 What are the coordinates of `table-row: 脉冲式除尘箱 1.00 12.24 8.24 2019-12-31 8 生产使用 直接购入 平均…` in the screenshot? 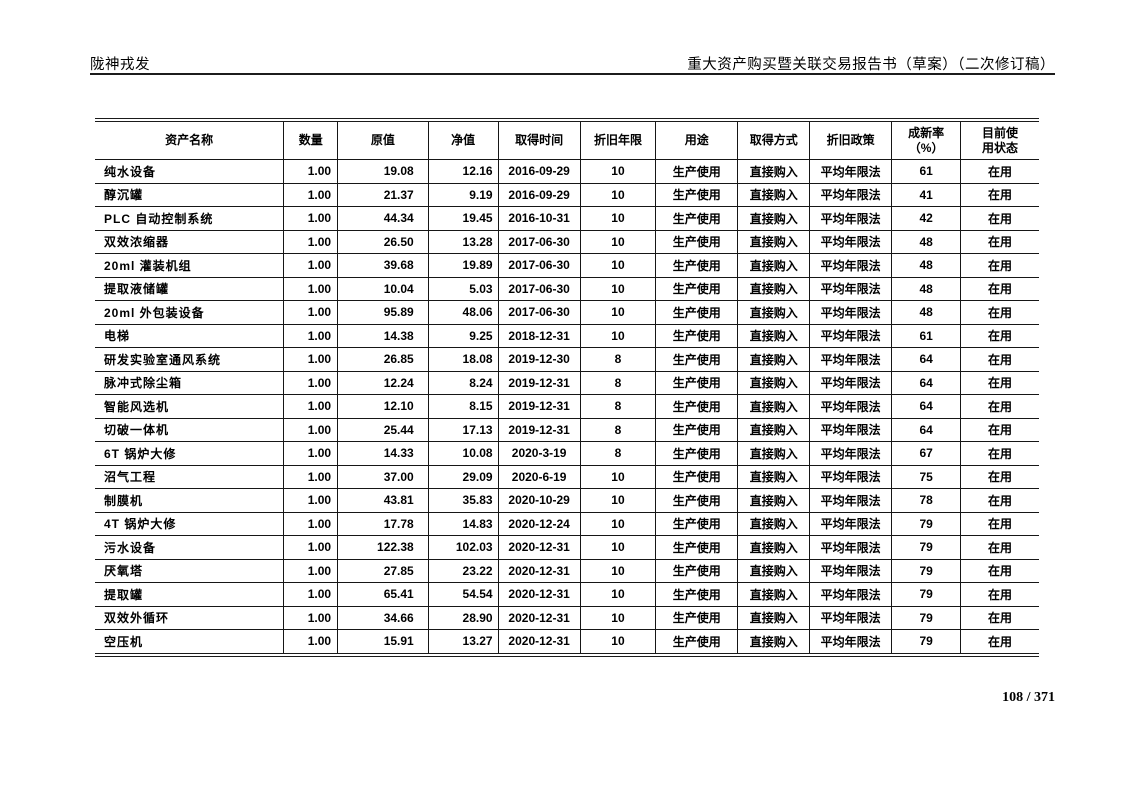 It's located at (567, 382).